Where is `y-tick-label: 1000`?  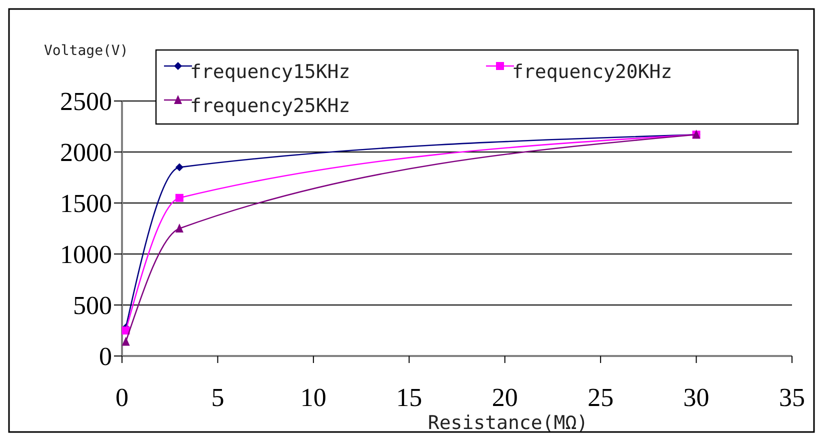
y-tick-label: 1000 is located at coordinates (86, 255).